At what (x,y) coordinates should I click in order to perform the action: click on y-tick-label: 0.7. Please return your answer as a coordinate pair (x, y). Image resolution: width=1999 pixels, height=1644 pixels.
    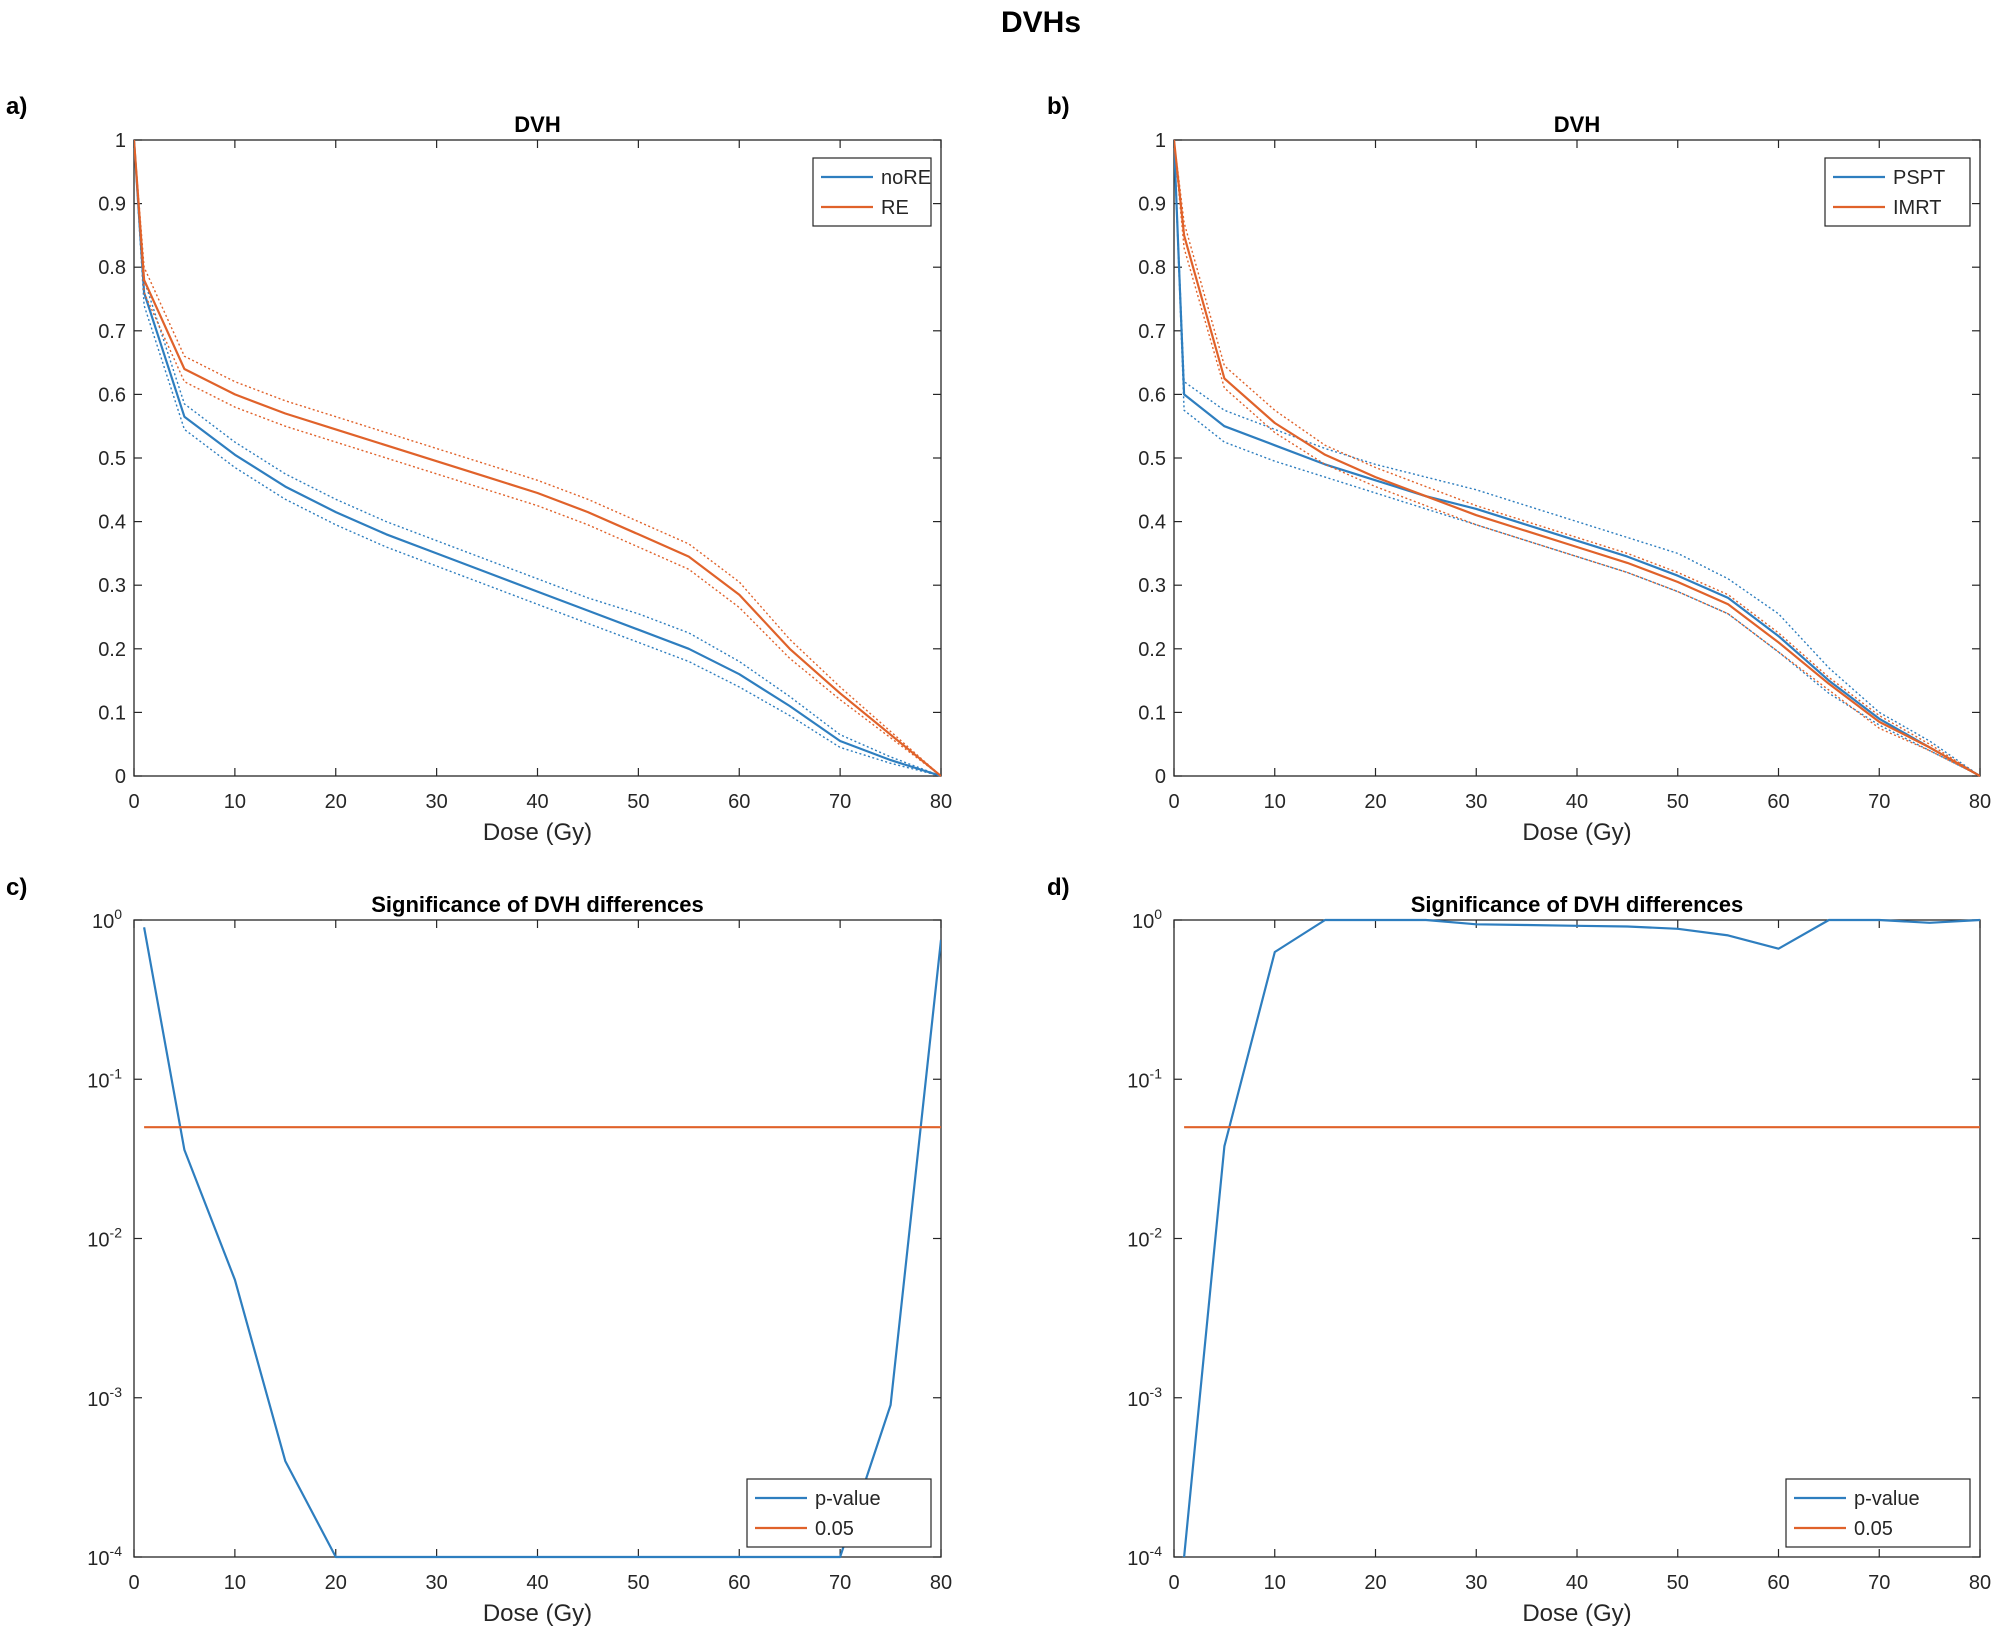
    Looking at the image, I should click on (1152, 332).